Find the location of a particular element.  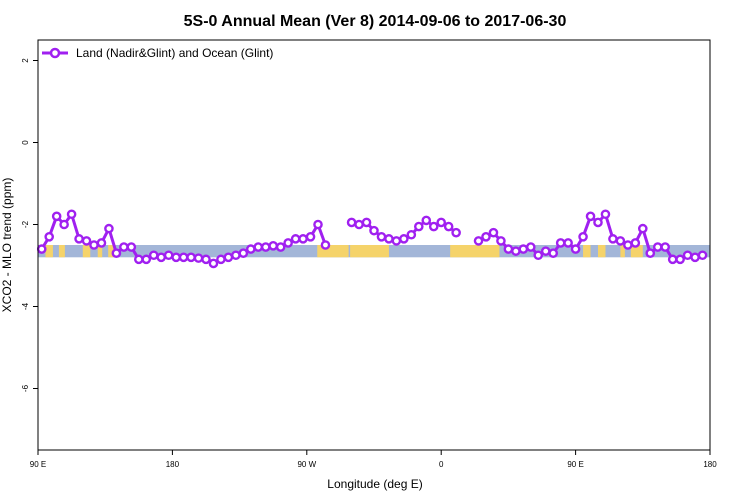

legend-entry-label: Land (Nadir&Glint) and Ocean (Glint) is located at coordinates (174, 53).